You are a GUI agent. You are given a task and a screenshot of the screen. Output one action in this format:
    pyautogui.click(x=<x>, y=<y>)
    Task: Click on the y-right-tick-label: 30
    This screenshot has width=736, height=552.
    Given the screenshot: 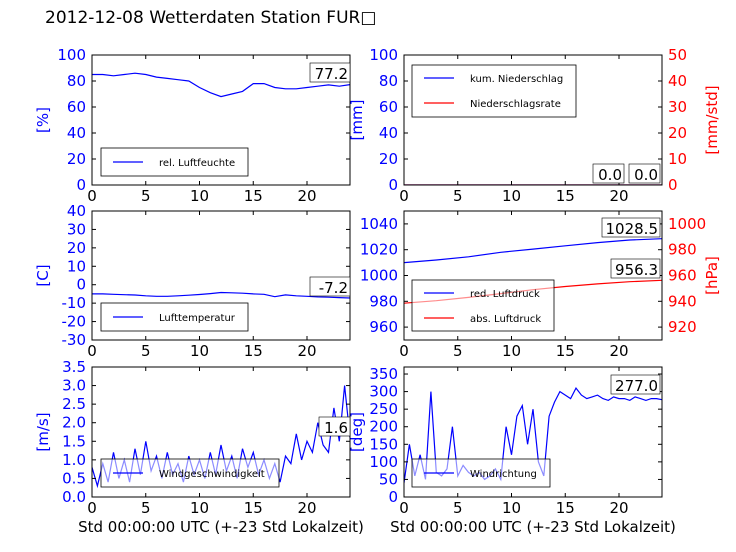 What is the action you would take?
    pyautogui.click(x=677, y=107)
    